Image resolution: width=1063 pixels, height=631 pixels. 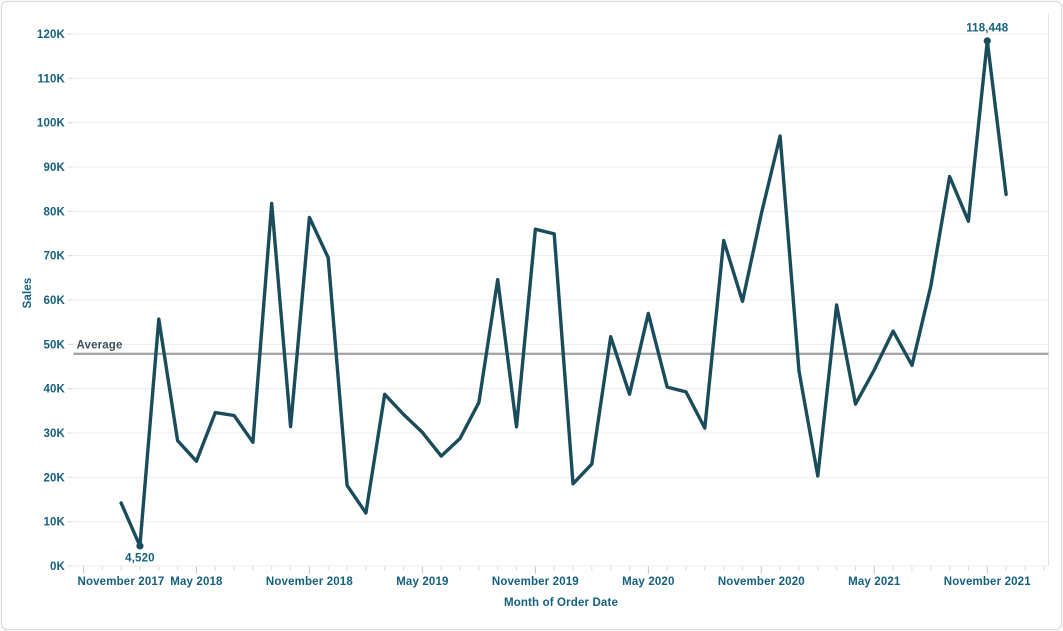 What do you see at coordinates (54, 345) in the screenshot?
I see `y-tick-label: 50K` at bounding box center [54, 345].